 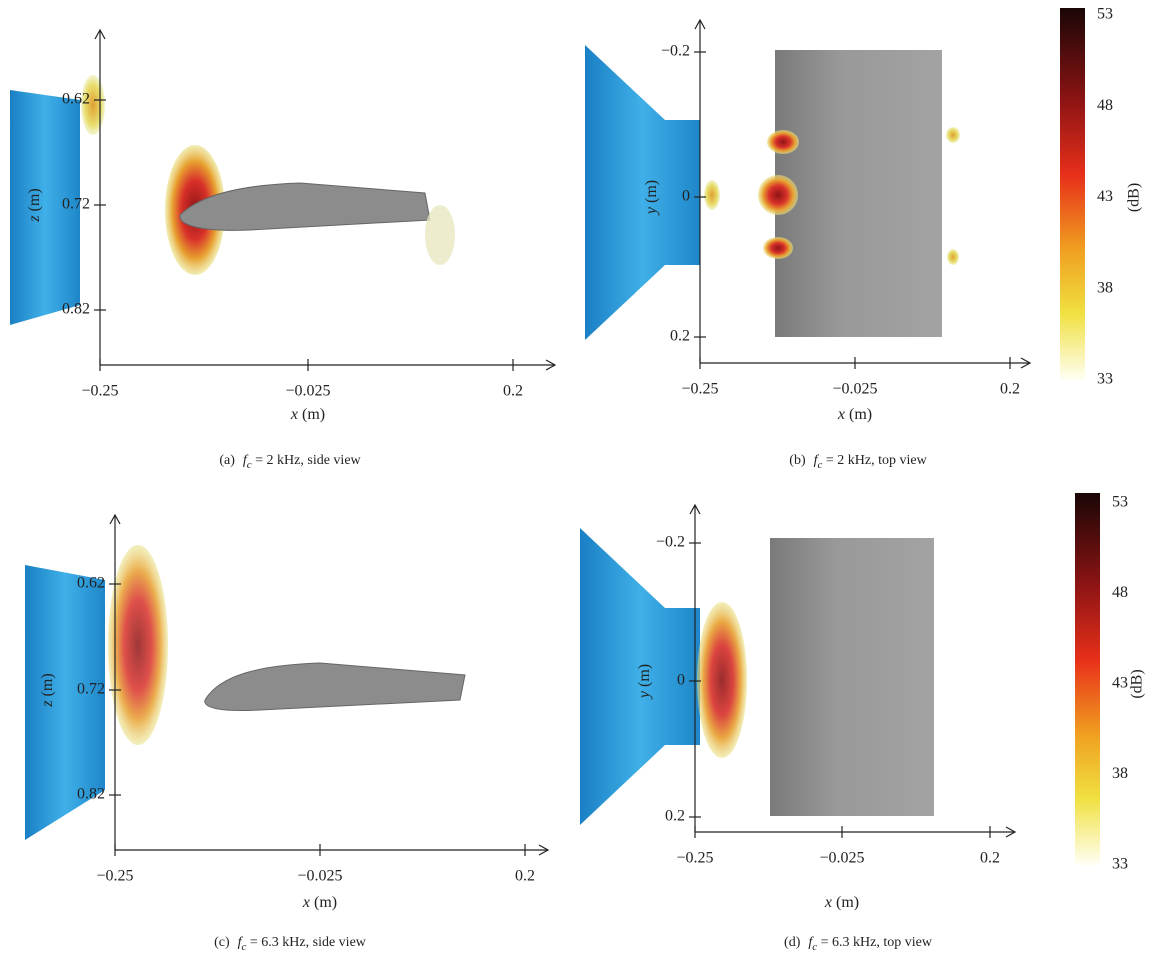 I want to click on caption: (d) fc = 6.3 kHz, top view, so click(x=858, y=943).